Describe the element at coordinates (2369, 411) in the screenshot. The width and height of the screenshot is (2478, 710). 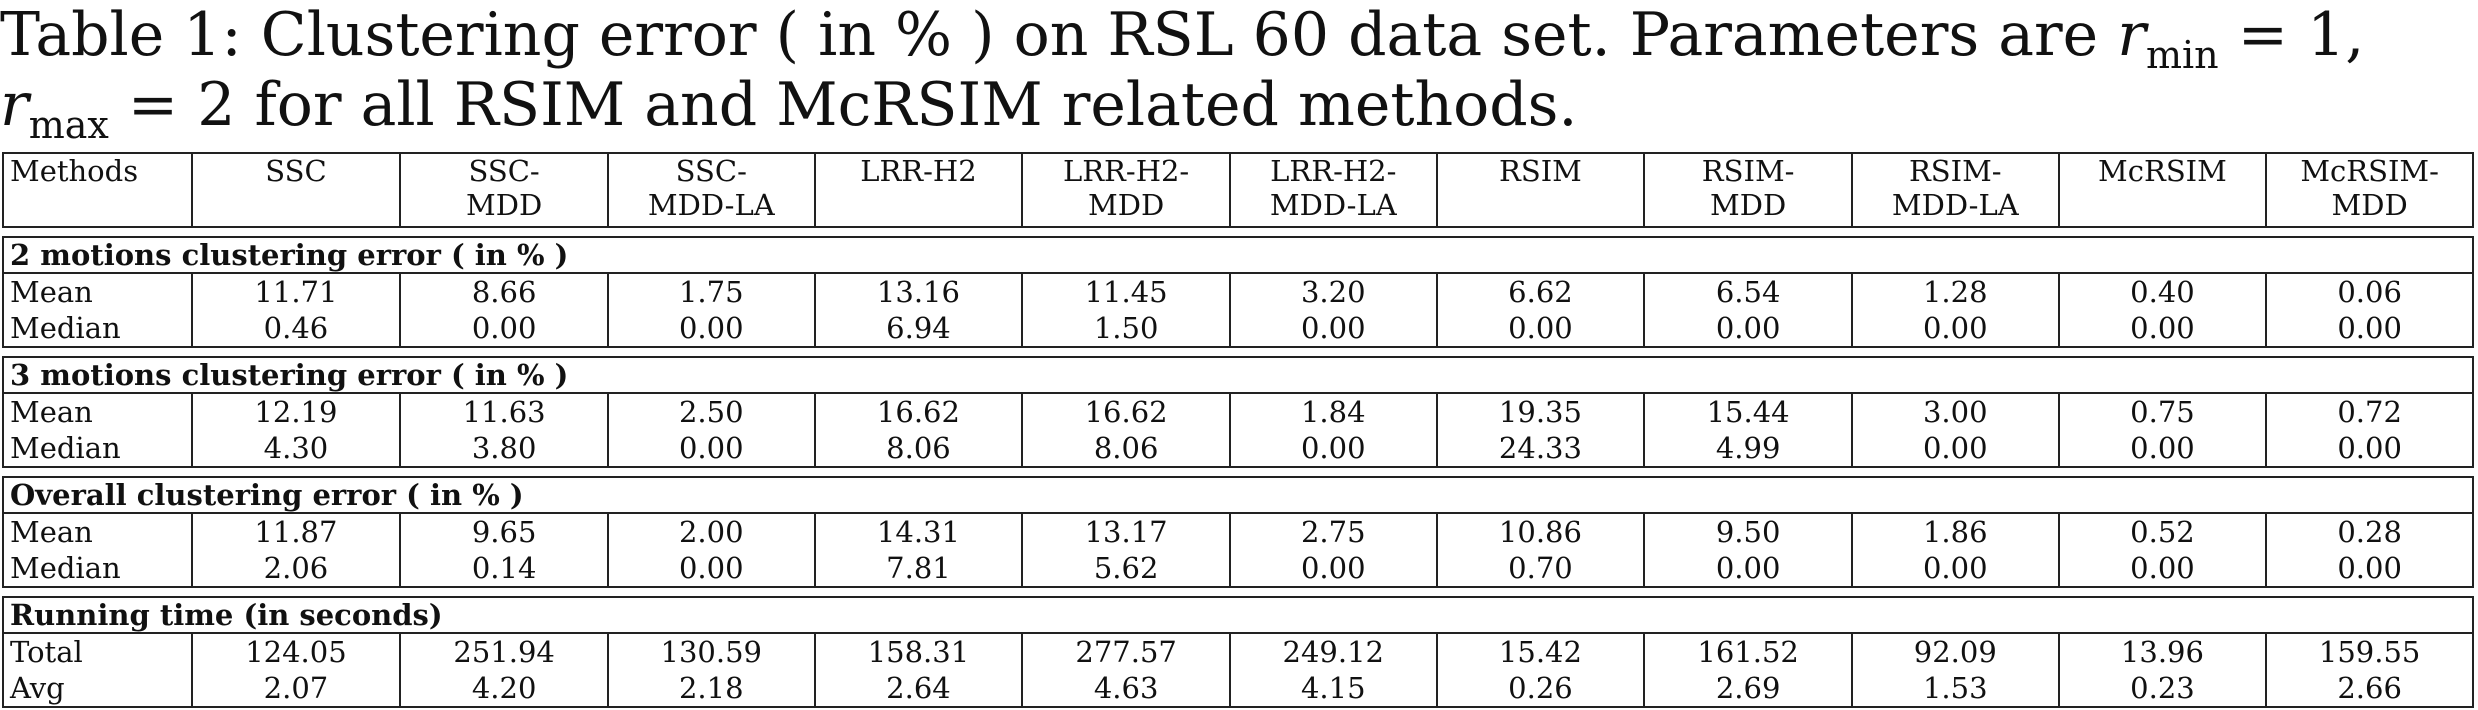
I see `table-cell: 0.72` at that location.